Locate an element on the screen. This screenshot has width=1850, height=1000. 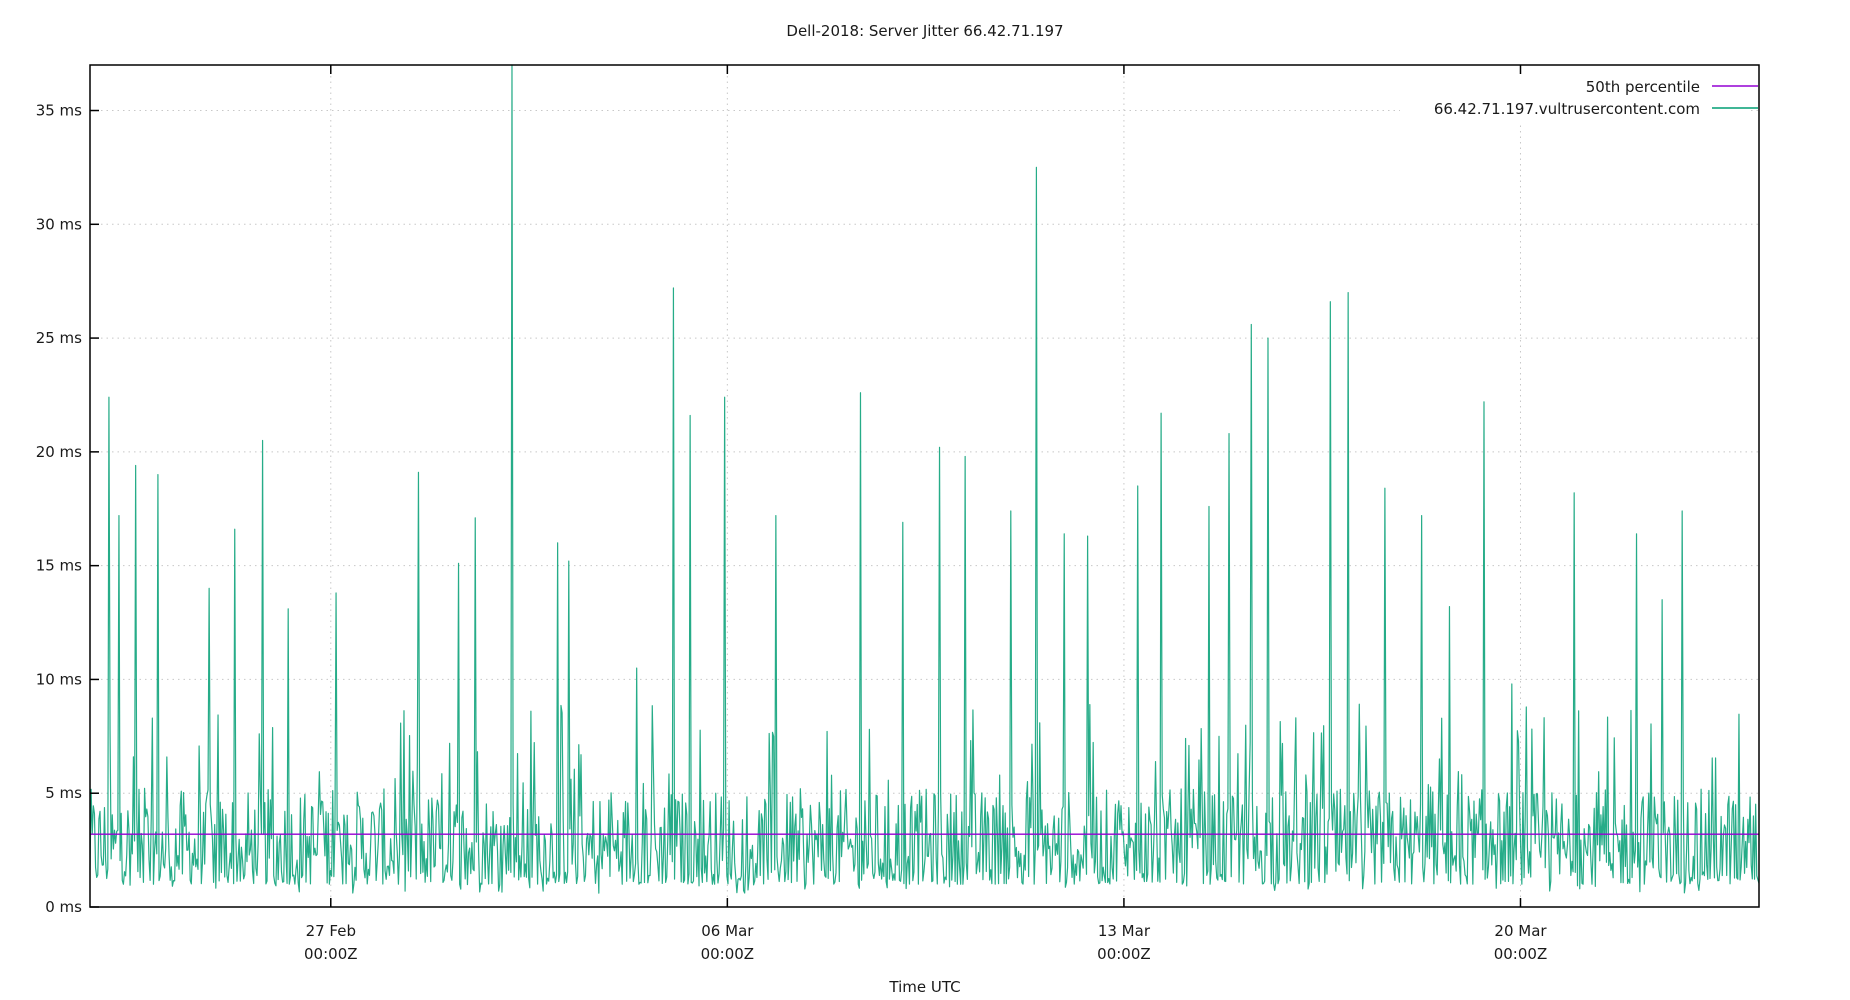
legend-label-median: 50th percentile is located at coordinates (1643, 87).